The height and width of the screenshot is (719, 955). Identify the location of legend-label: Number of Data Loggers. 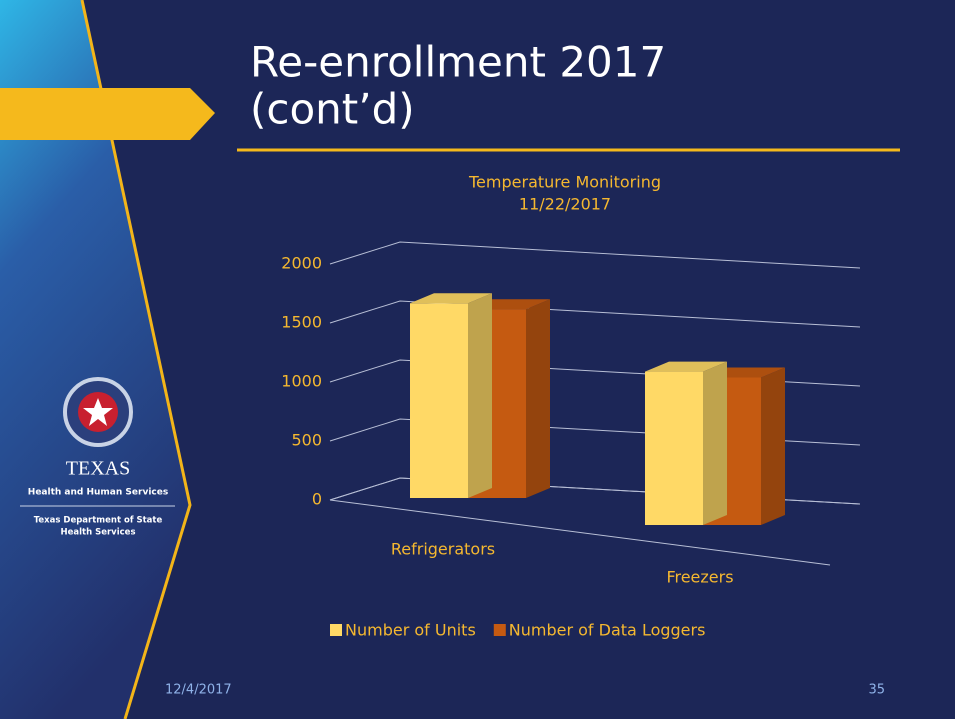
(607, 630).